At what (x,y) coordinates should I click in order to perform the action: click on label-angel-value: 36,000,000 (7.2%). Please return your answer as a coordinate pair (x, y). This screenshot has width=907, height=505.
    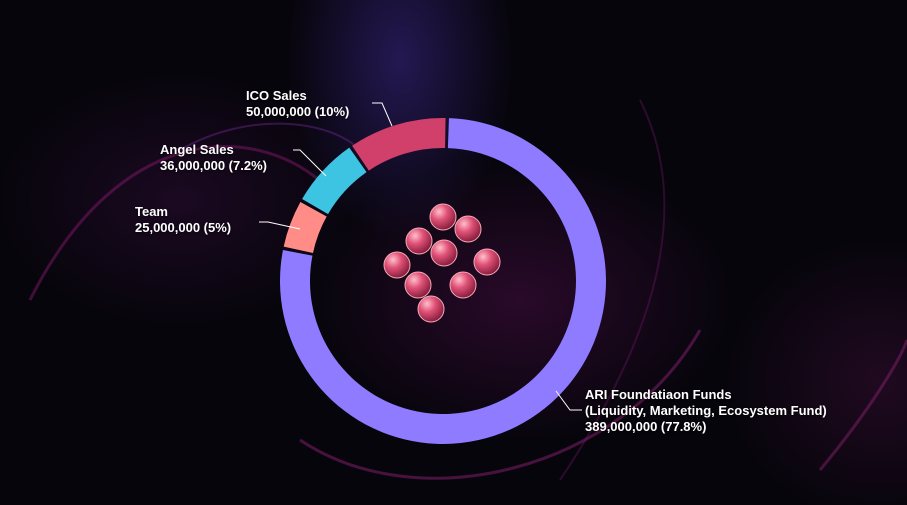
    Looking at the image, I should click on (213, 165).